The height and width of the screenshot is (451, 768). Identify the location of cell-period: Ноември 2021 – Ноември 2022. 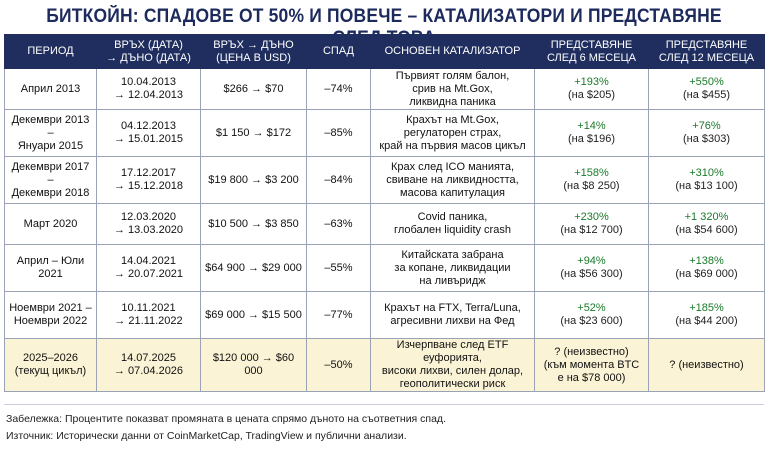
(50, 315).